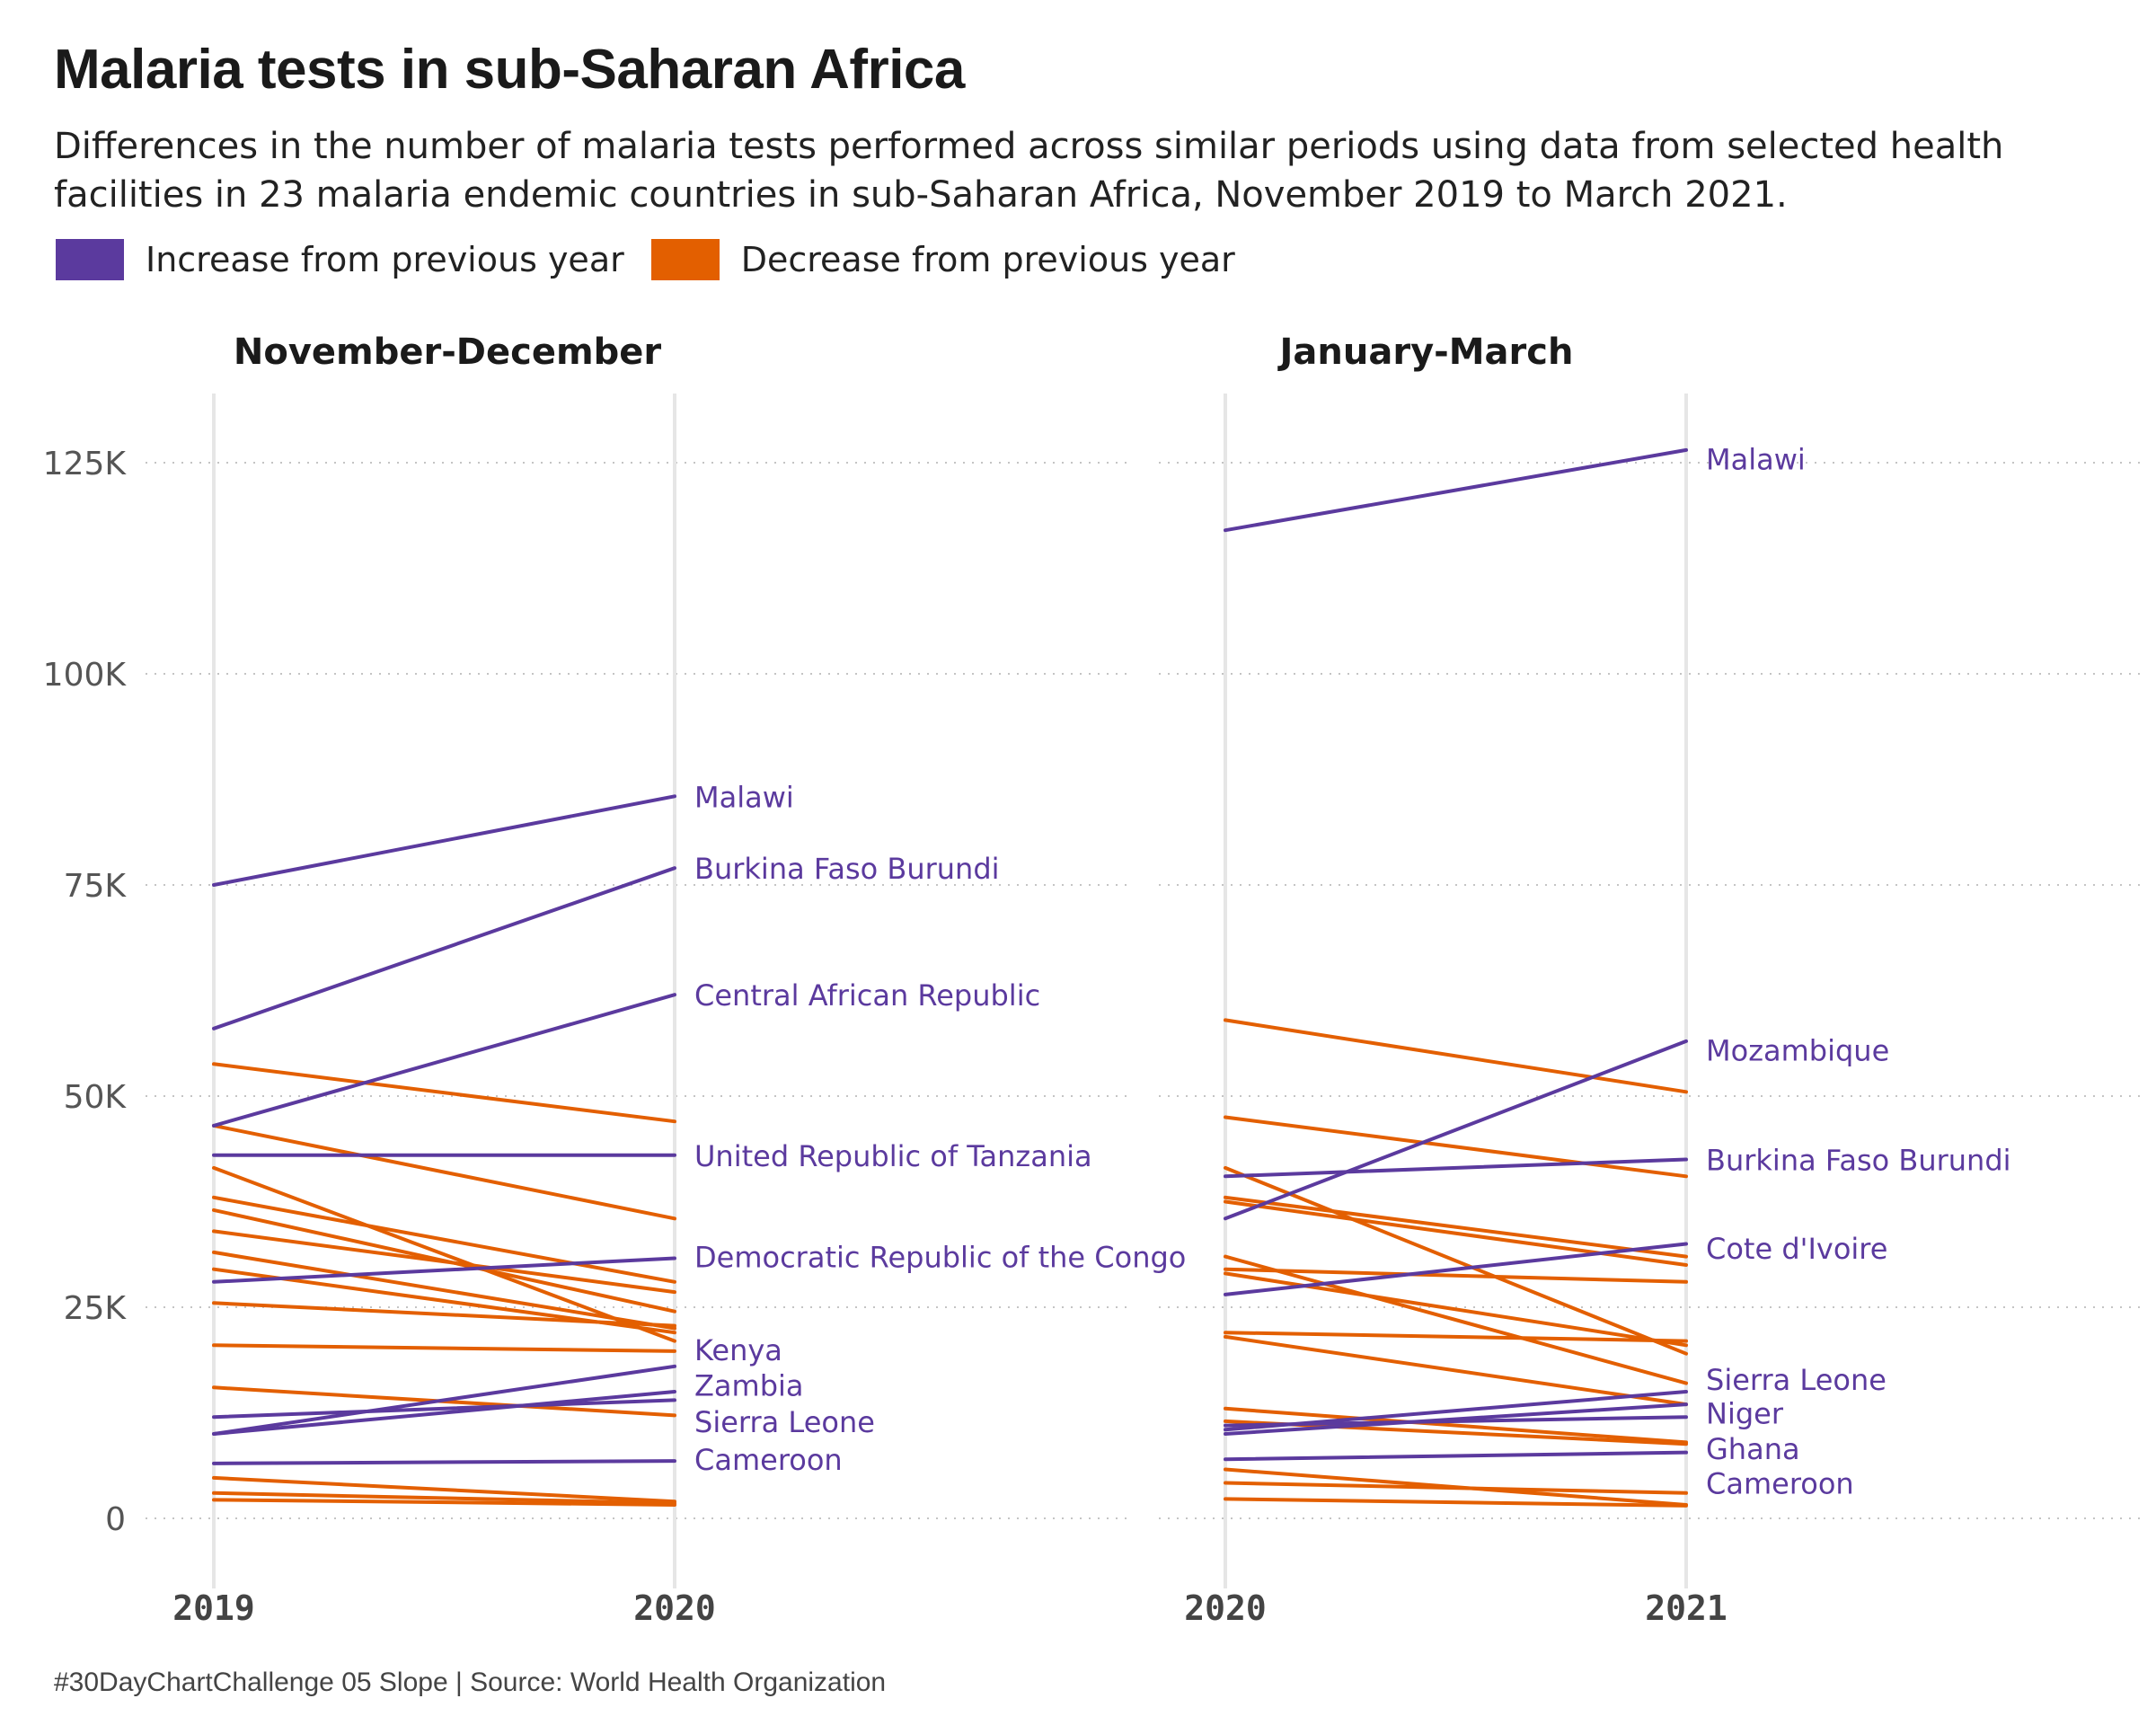  Describe the element at coordinates (1796, 1249) in the screenshot. I see `series-label: Cote d'Ivoire` at that location.